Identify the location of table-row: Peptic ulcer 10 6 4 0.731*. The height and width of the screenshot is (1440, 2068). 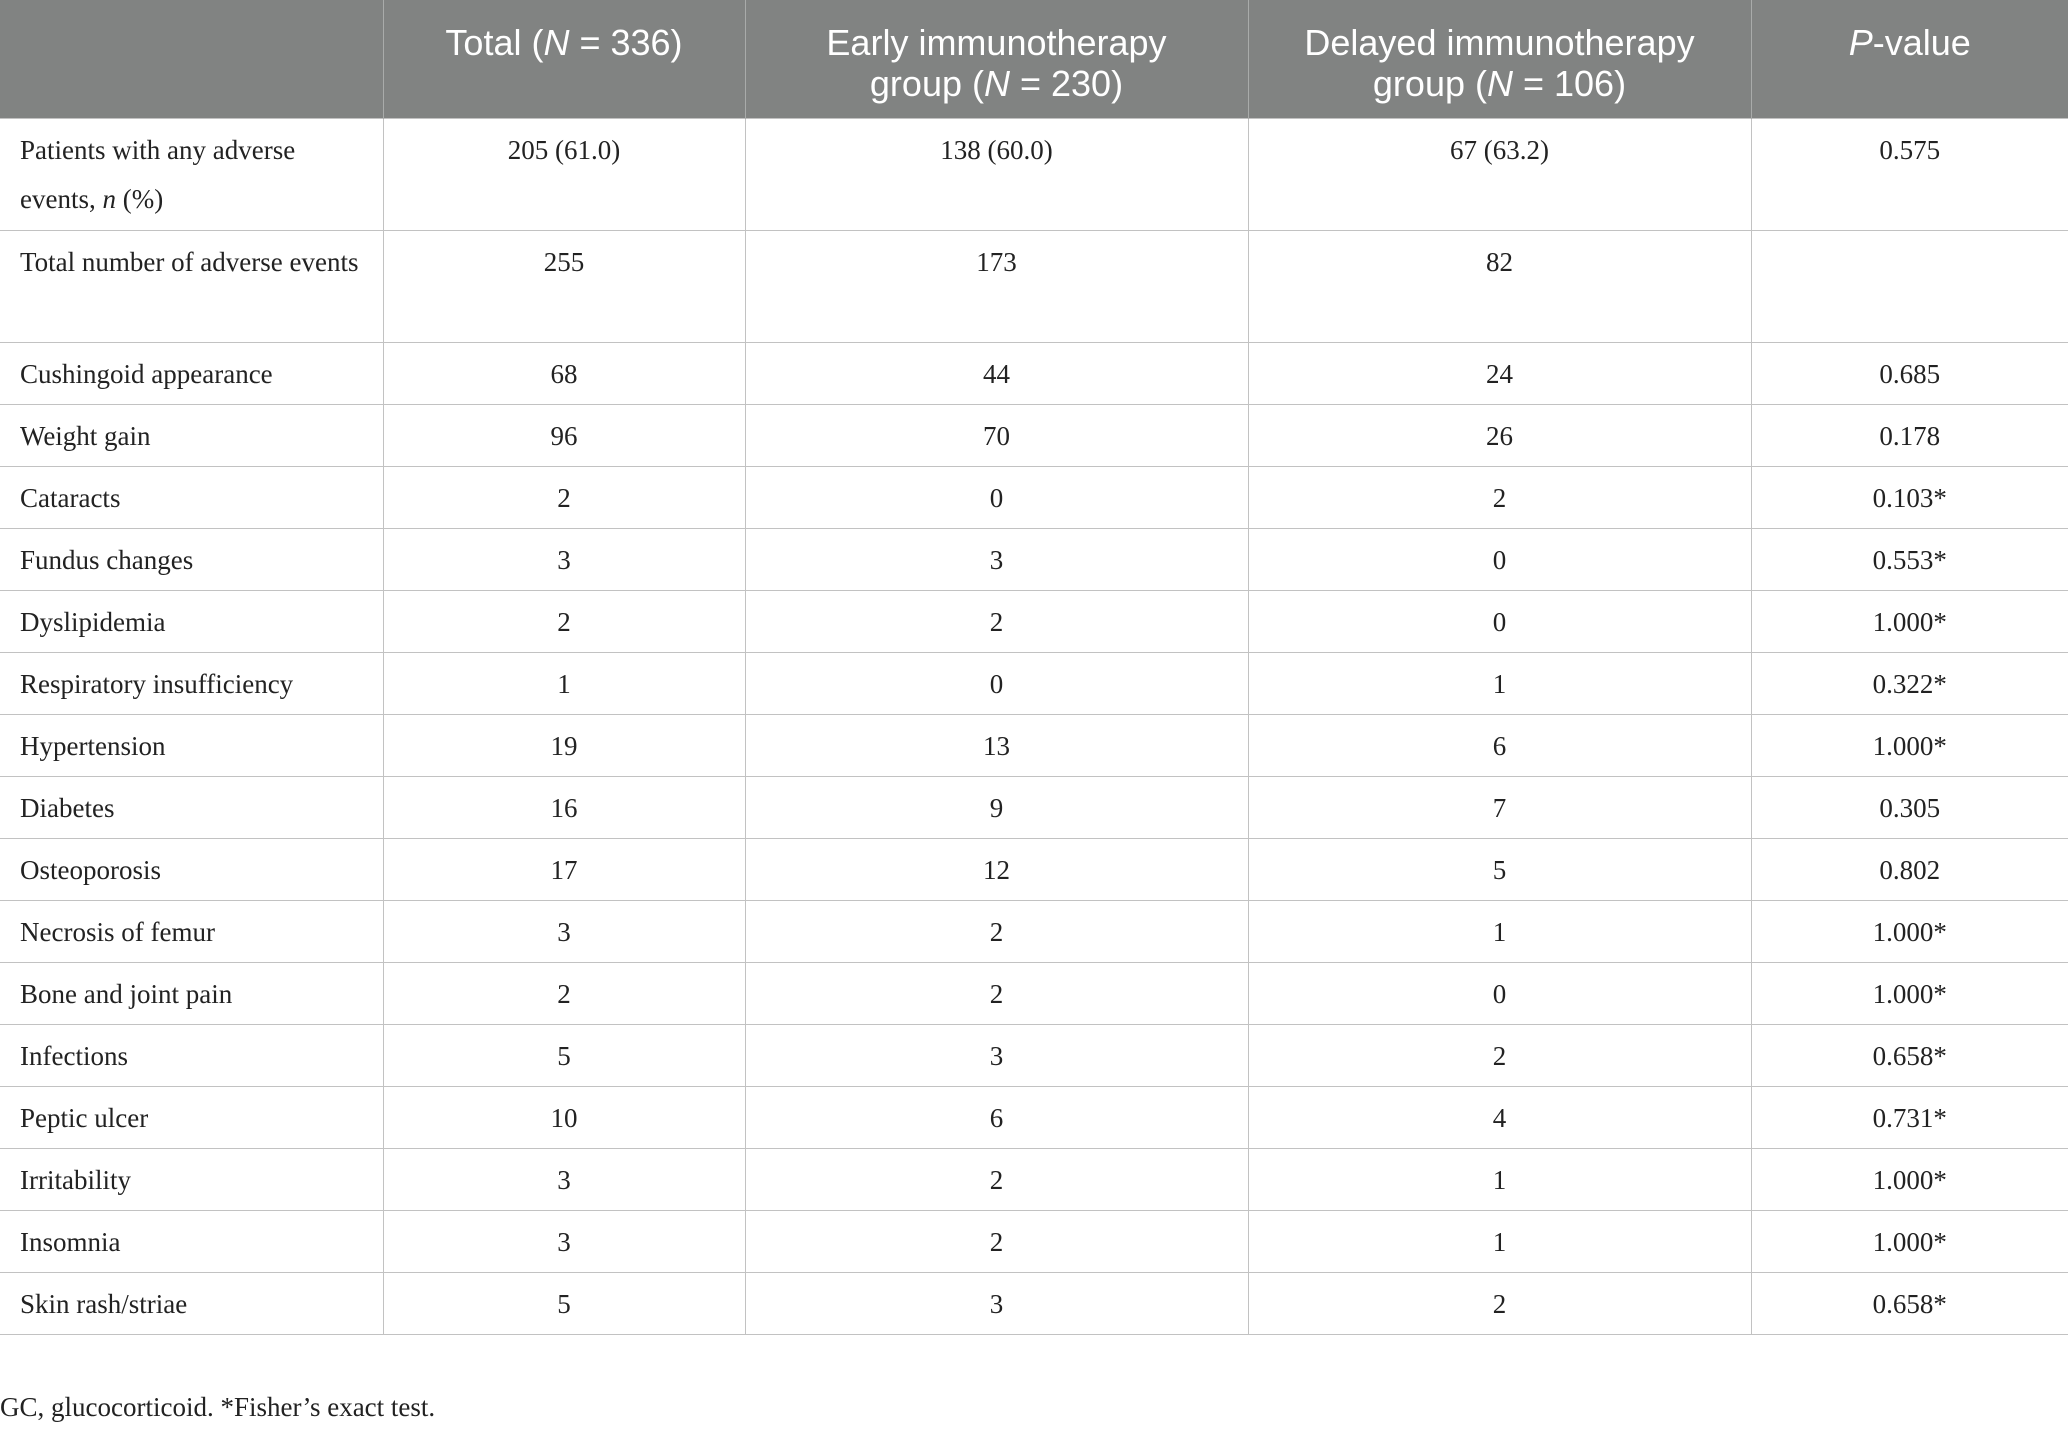
(1034, 1117).